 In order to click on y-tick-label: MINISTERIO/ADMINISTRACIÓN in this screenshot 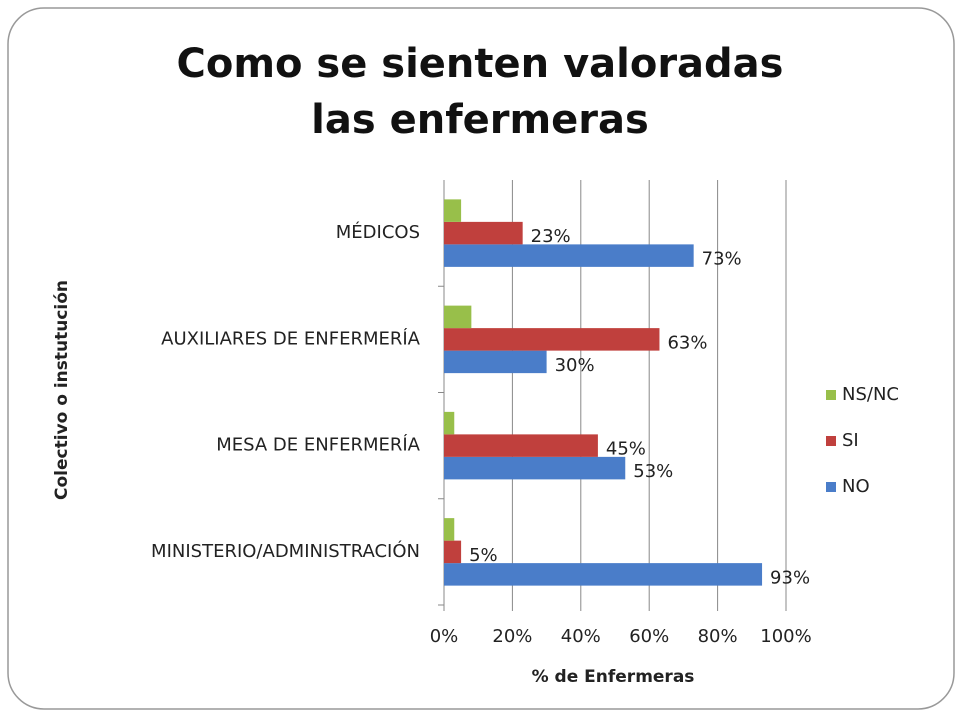, I will do `click(285, 551)`.